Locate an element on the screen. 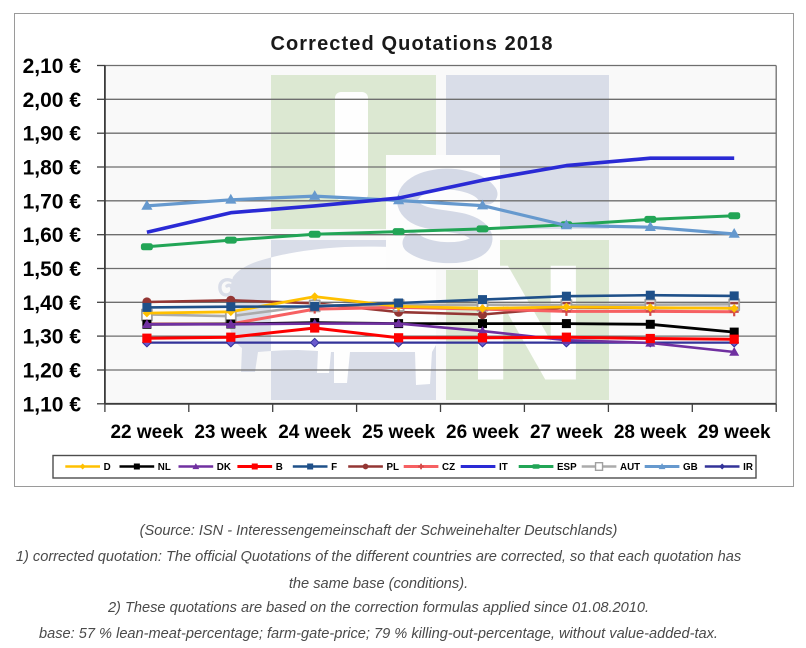 This screenshot has height=648, width=806. svg-text: IT is located at coordinates (503, 467).